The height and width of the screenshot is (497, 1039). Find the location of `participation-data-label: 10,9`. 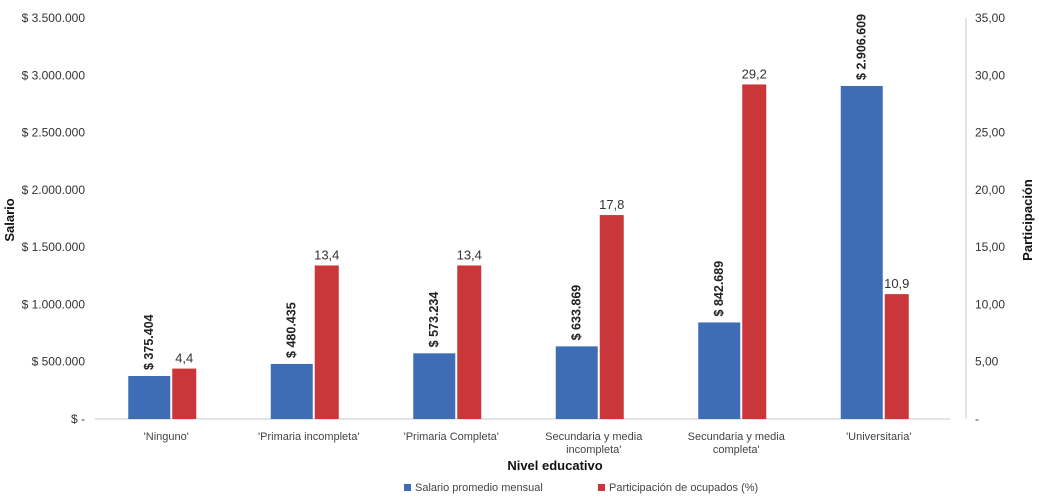

participation-data-label: 10,9 is located at coordinates (896, 283).